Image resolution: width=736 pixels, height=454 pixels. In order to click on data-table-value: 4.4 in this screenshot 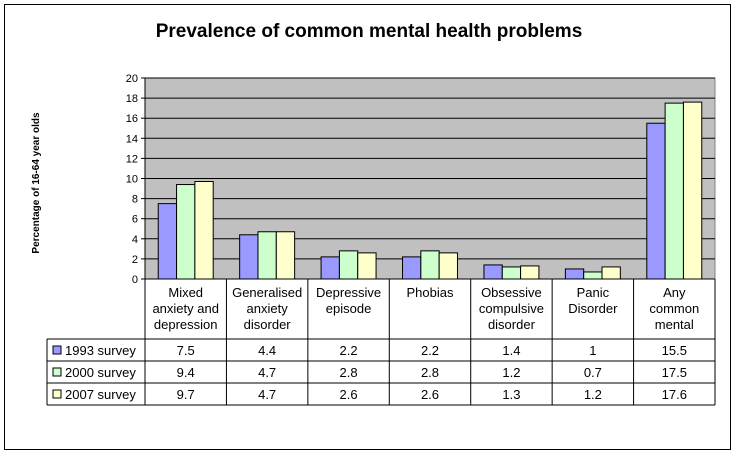, I will do `click(267, 350)`.